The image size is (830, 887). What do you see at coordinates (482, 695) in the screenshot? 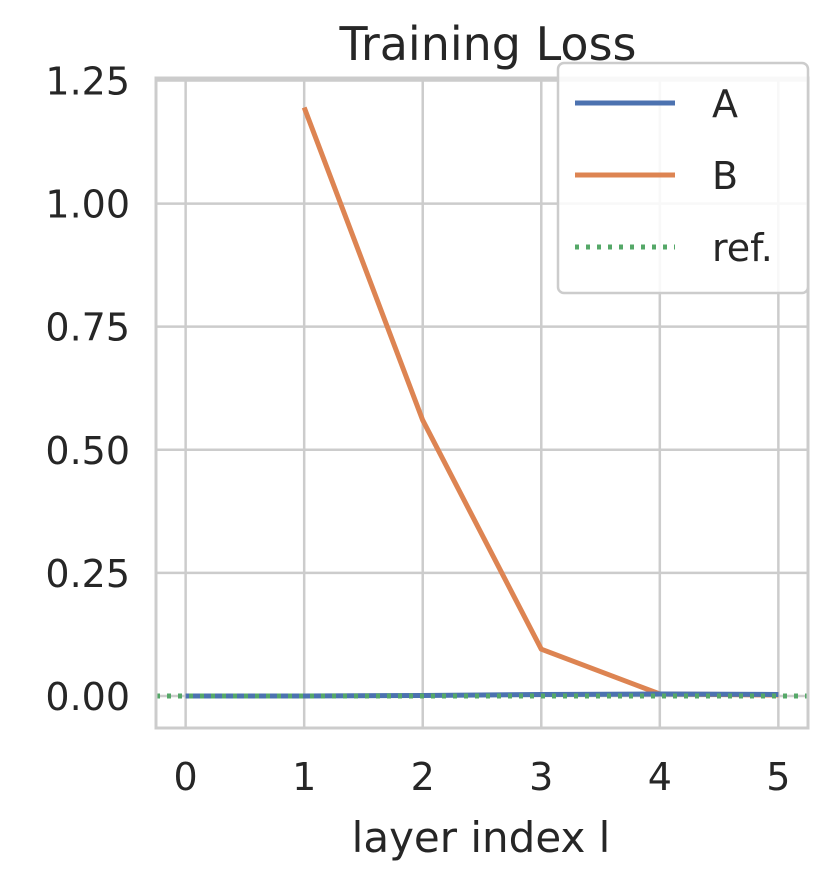
I see `series-line-a` at bounding box center [482, 695].